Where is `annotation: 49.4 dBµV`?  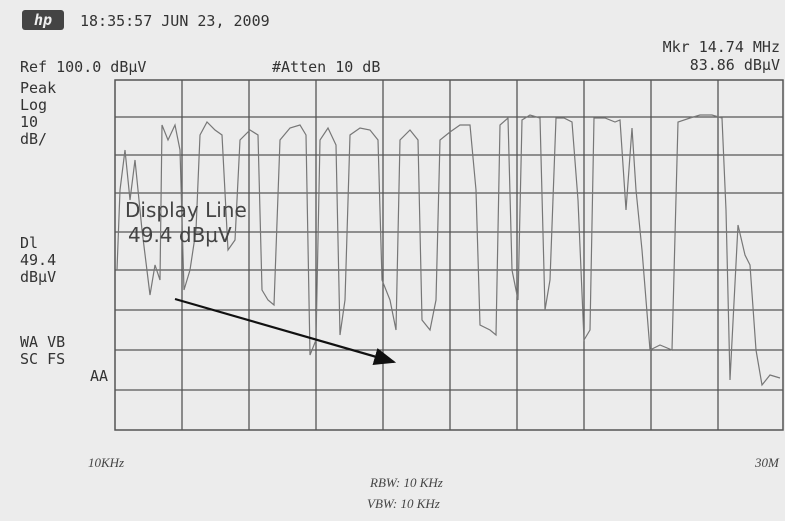 annotation: 49.4 dBµV is located at coordinates (180, 235).